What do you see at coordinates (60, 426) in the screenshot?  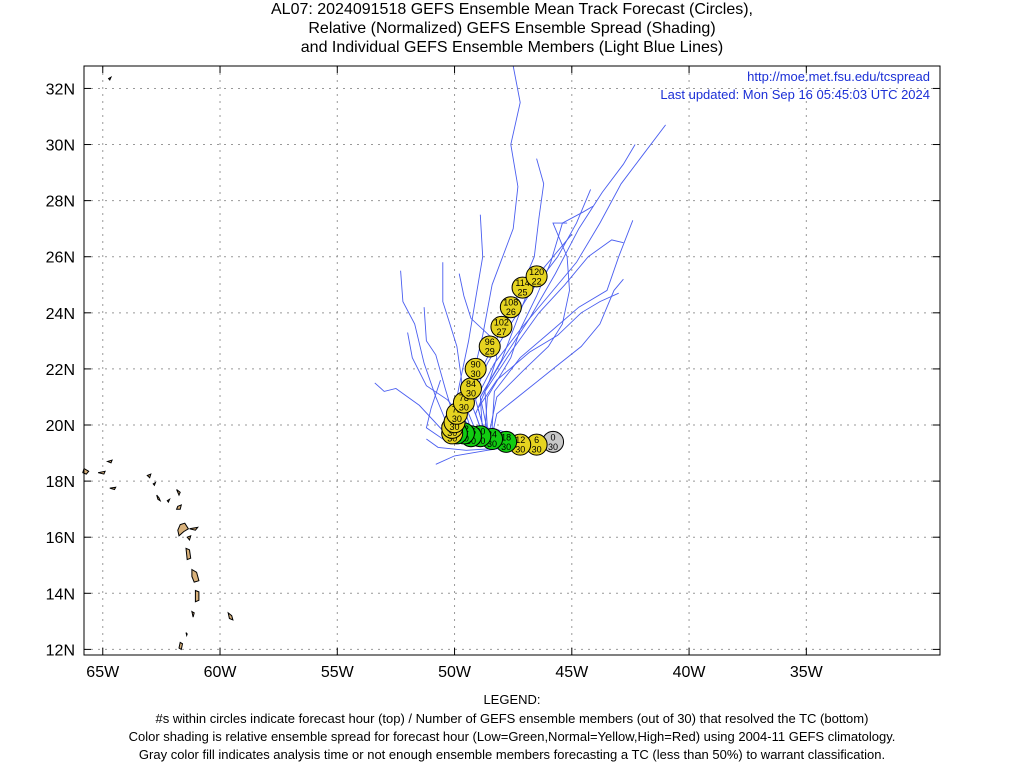 I see `lat-tick-label: 20N` at bounding box center [60, 426].